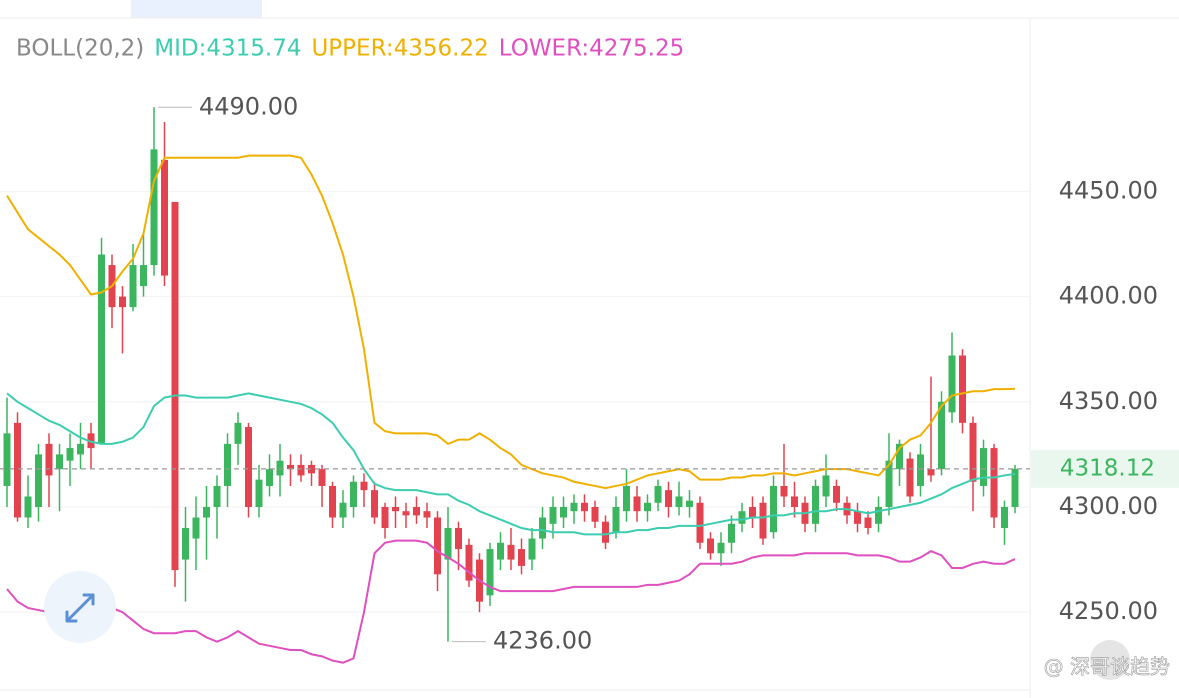 The height and width of the screenshot is (698, 1179). Describe the element at coordinates (542, 641) in the screenshot. I see `annotation-label: 4236.00` at that location.